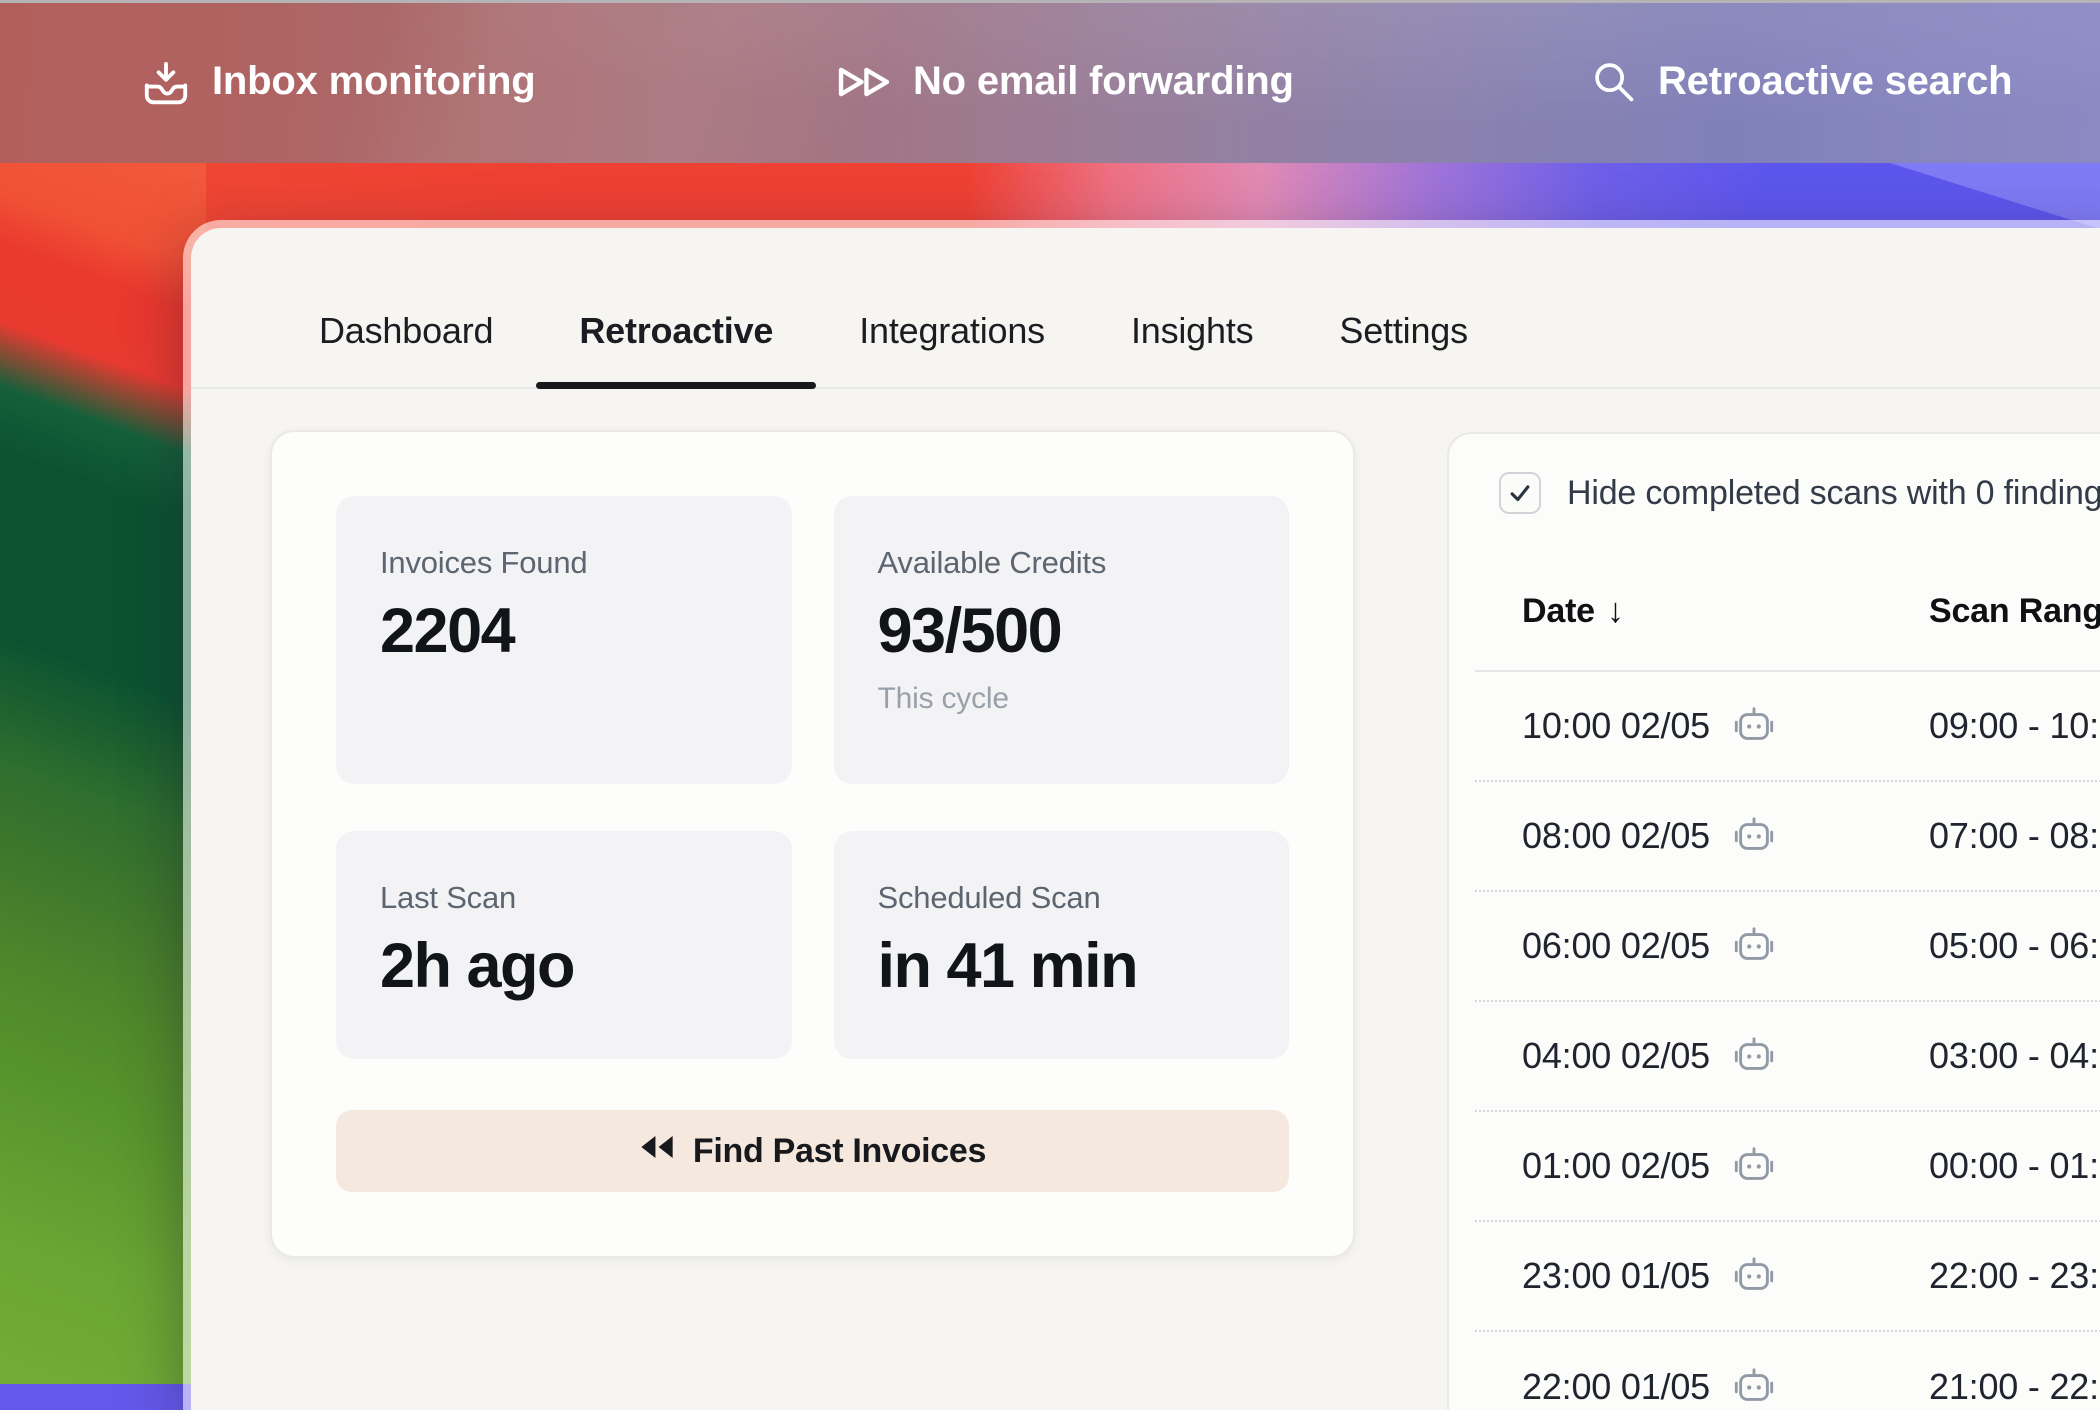  What do you see at coordinates (1787, 837) in the screenshot?
I see `scan-row: 08:00 02/05 07:00 - 08:00` at bounding box center [1787, 837].